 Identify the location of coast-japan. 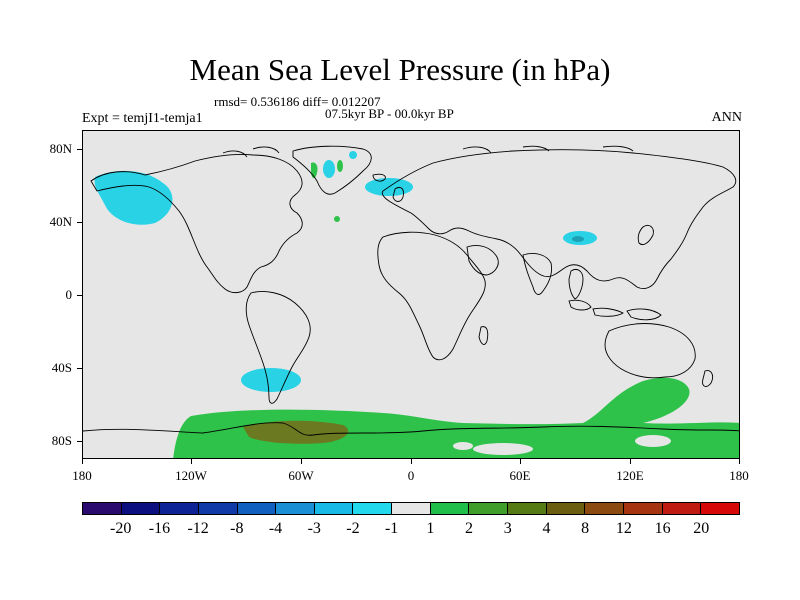
(645, 235).